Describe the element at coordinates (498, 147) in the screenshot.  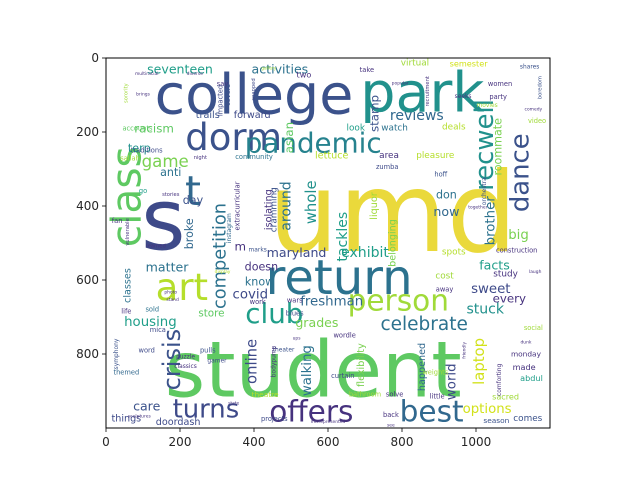
I see `cloud-word-roommate: roommate` at that location.